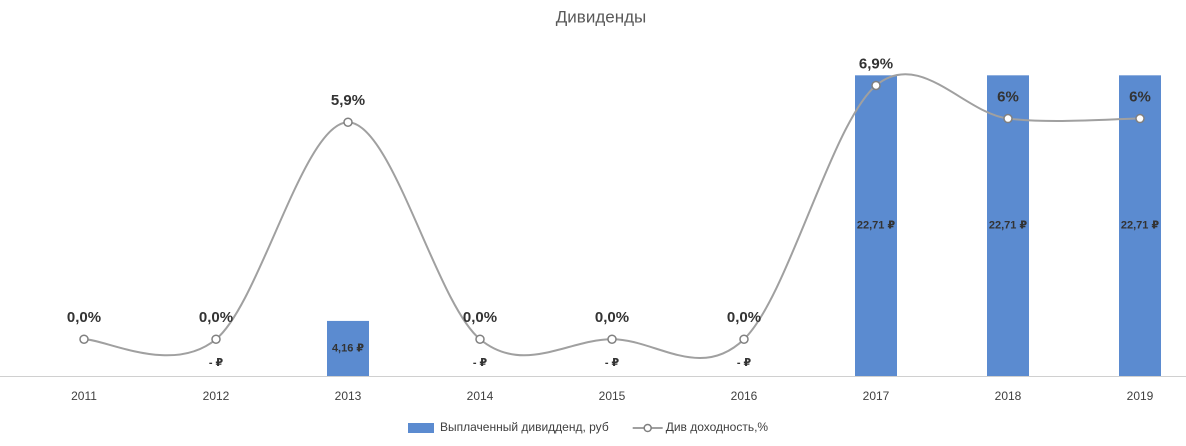  Describe the element at coordinates (717, 427) in the screenshot. I see `legend-label: Див доходность,%` at that location.